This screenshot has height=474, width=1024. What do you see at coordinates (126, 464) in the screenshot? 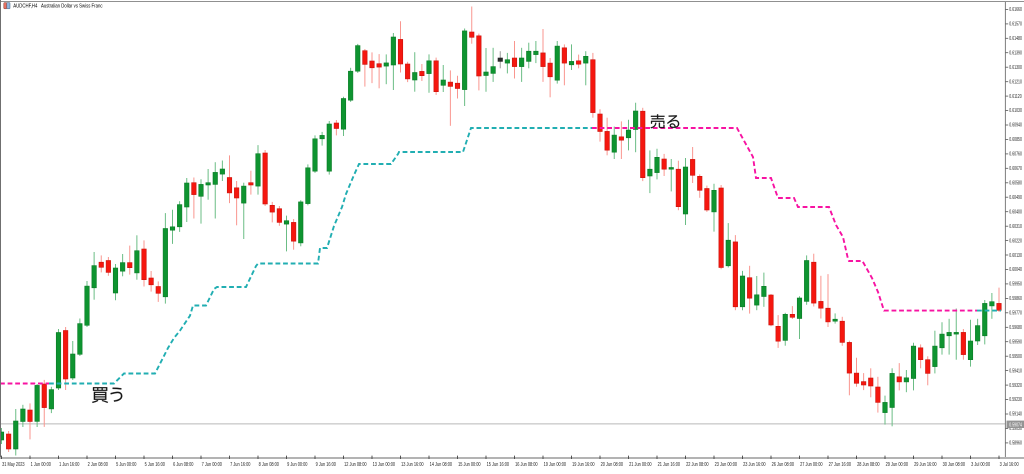
I see `svg-text: 5 Jun 00:00` at bounding box center [126, 464].